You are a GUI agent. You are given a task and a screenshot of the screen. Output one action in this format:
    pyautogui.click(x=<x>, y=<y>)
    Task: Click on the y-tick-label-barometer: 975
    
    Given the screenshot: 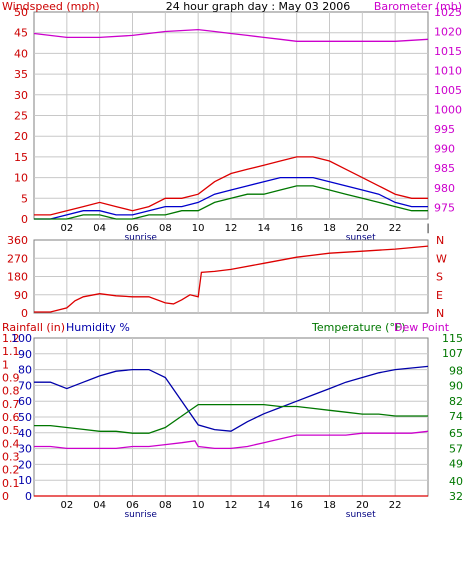 What is the action you would take?
    pyautogui.click(x=444, y=207)
    